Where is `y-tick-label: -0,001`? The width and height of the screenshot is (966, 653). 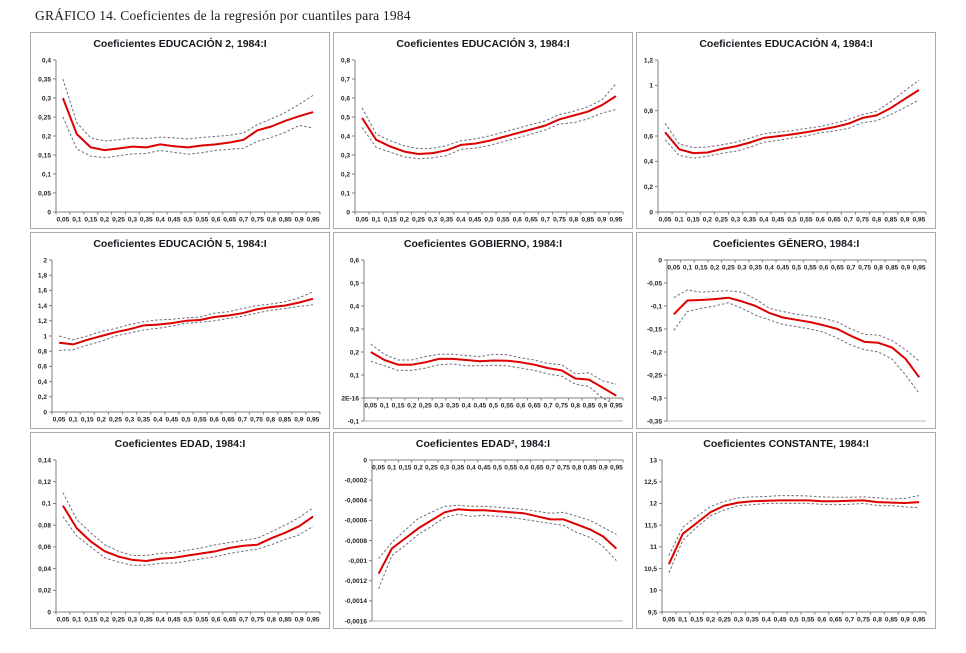 y-tick-label: -0,001 is located at coordinates (357, 561).